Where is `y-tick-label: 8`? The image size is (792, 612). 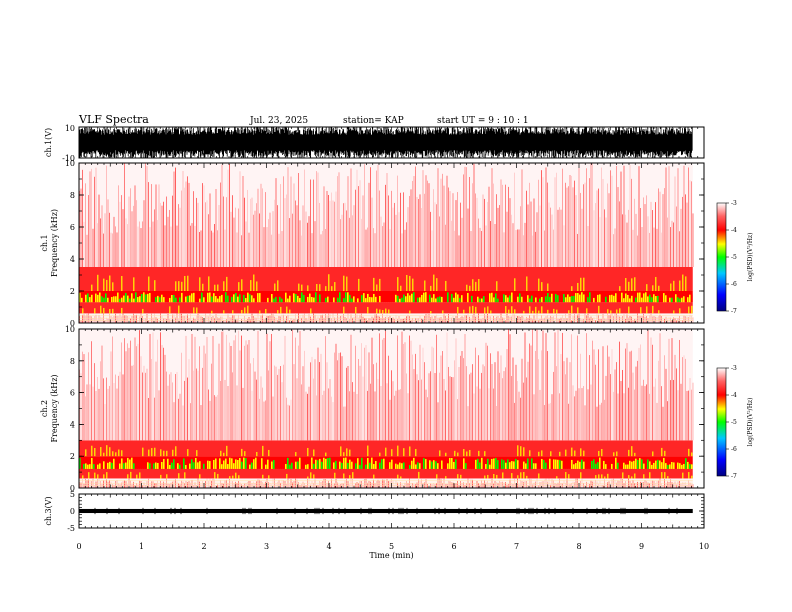 y-tick-label: 8 is located at coordinates (72, 361).